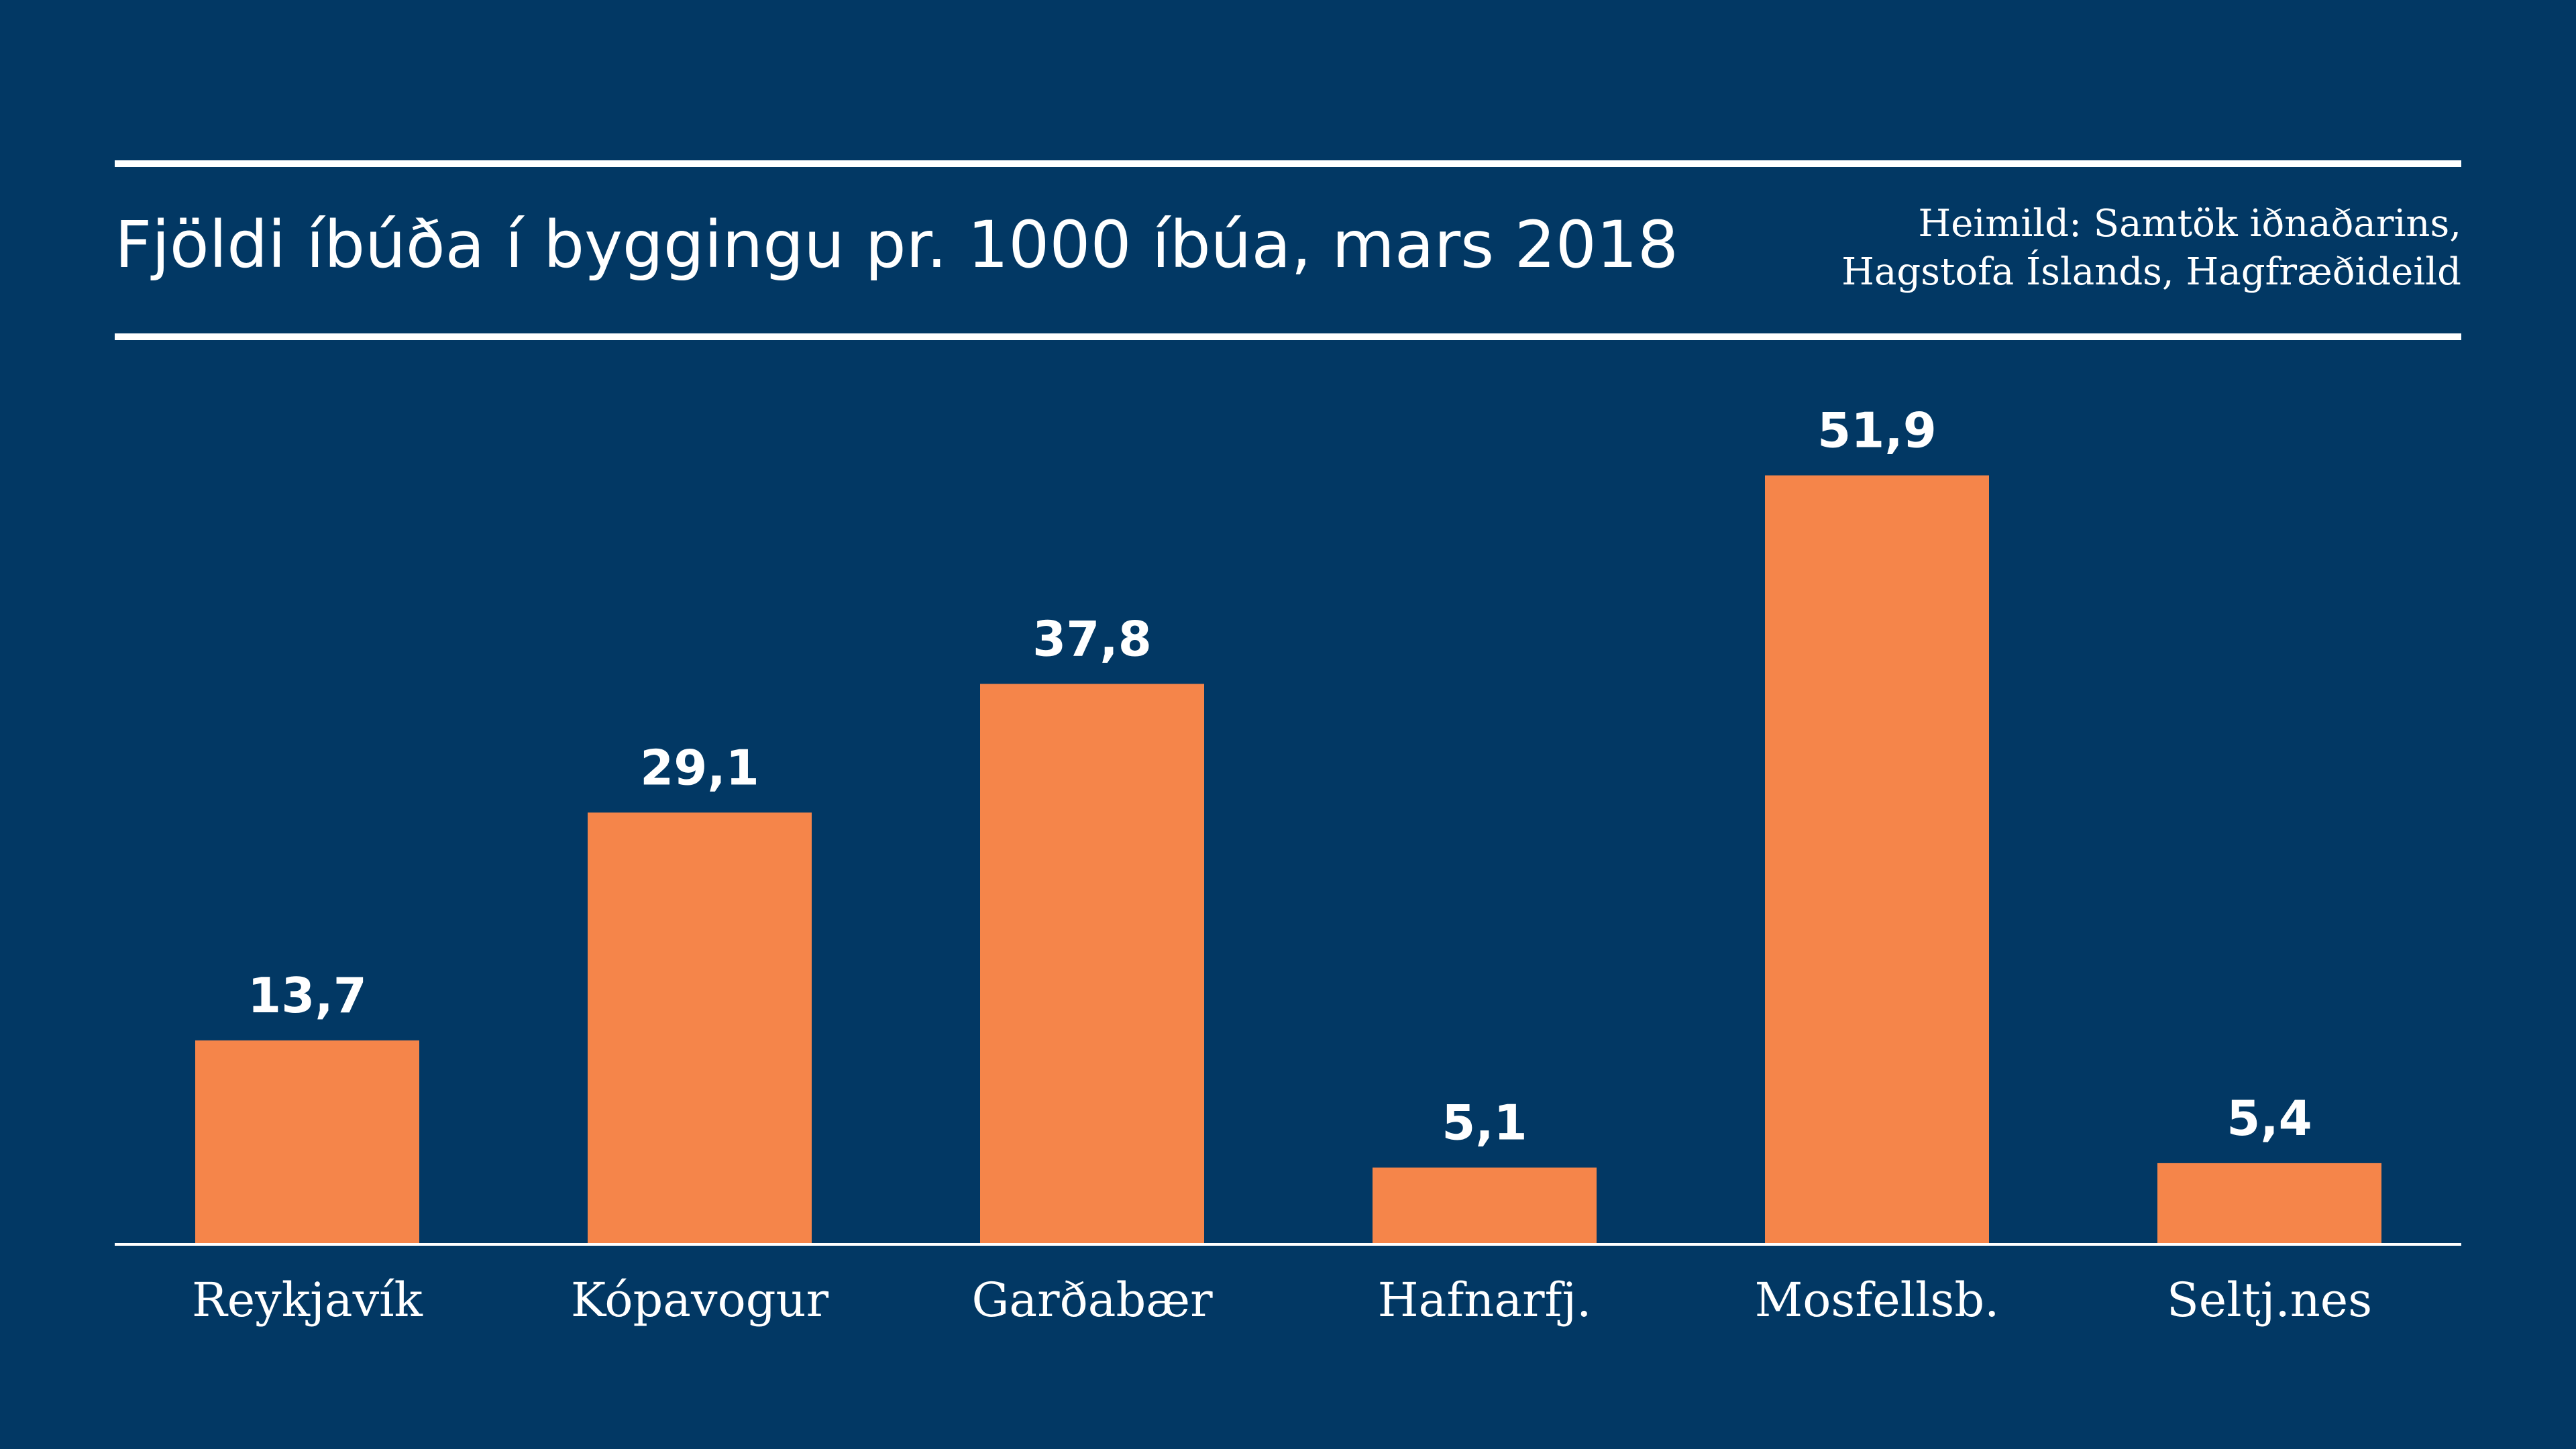  Describe the element at coordinates (699, 767) in the screenshot. I see `value-label-1: 29,1` at that location.